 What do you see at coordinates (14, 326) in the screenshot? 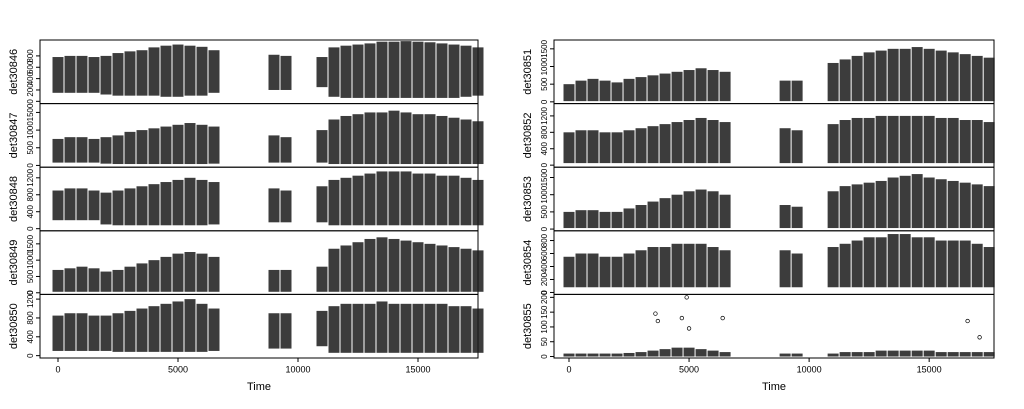
I see `y-axis-label: det30850` at bounding box center [14, 326].